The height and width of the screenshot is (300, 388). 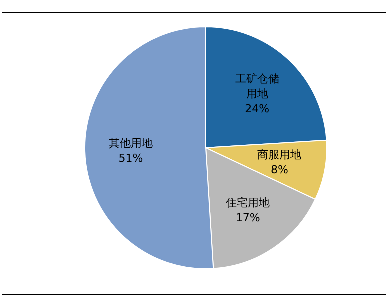 What do you see at coordinates (248, 203) in the screenshot?
I see `slice-label: 住宅用地` at bounding box center [248, 203].